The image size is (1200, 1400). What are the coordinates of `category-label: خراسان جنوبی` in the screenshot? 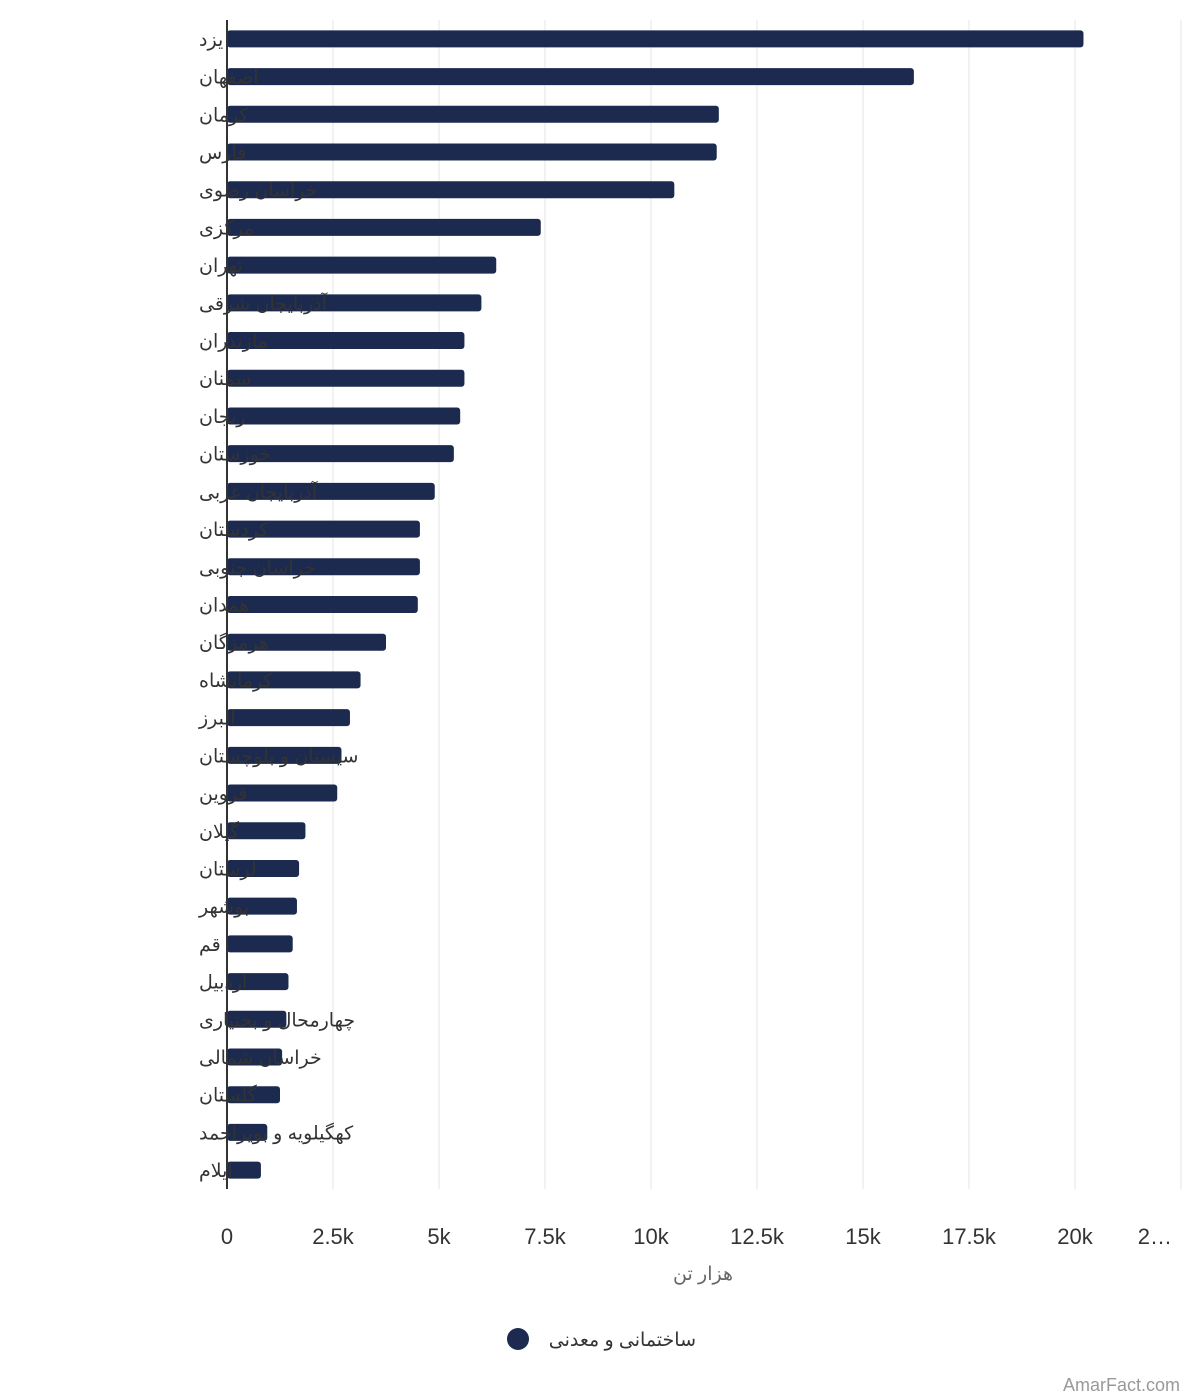 It's located at (257, 568).